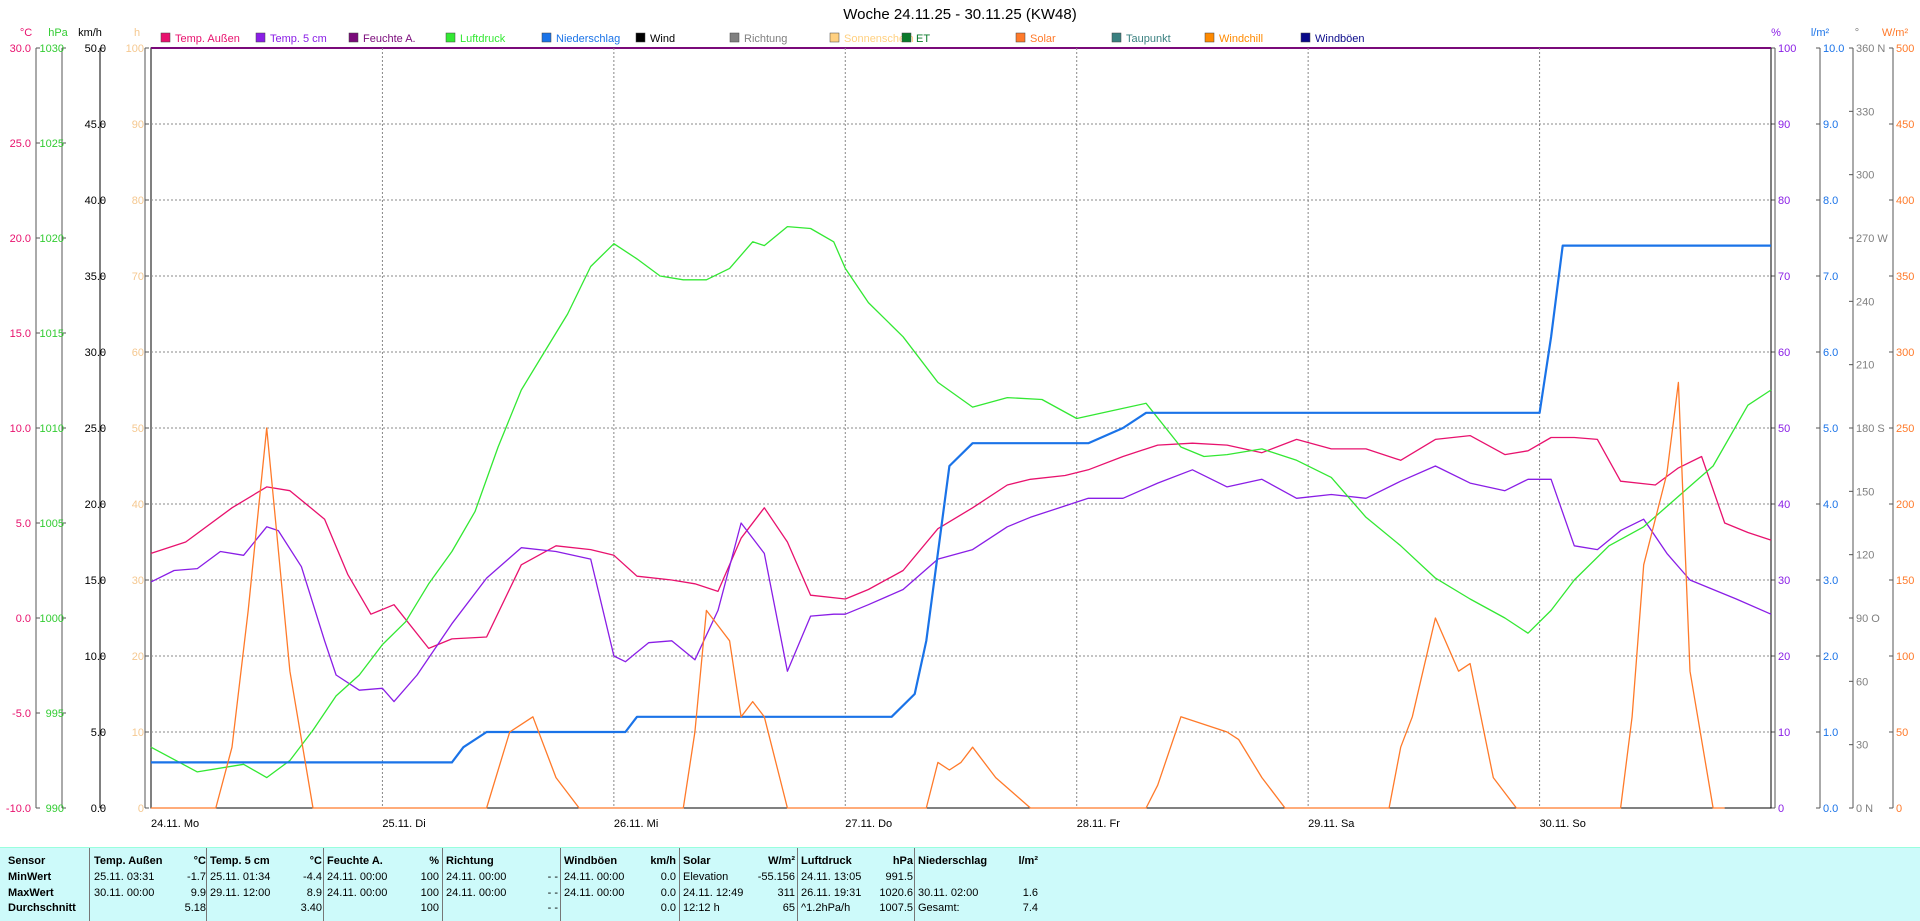  I want to click on left-axis-tick-label: 80, so click(138, 201).